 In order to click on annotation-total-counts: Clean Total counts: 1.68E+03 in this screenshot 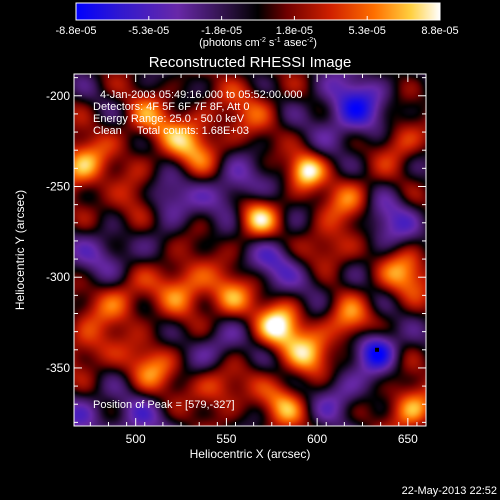, I will do `click(171, 131)`.